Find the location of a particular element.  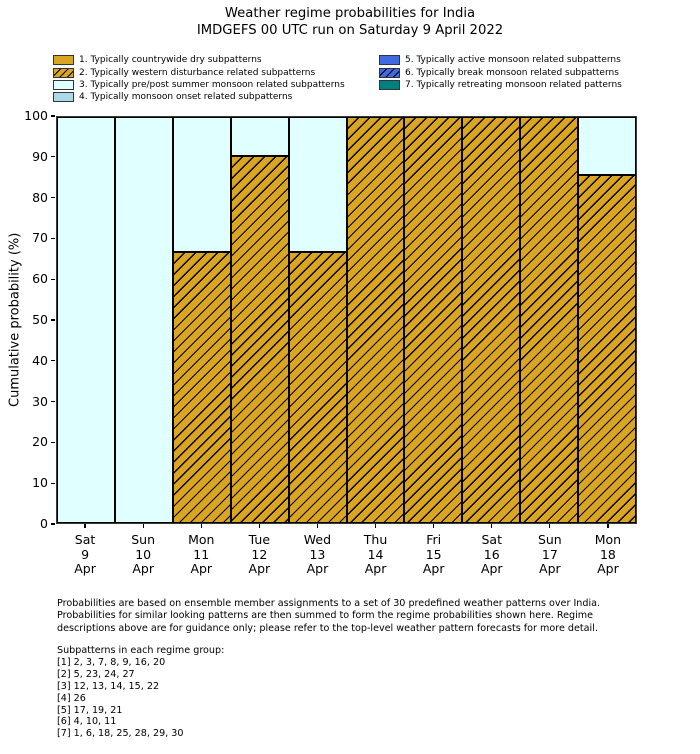

bar-sat-9-apr is located at coordinates (86, 320).